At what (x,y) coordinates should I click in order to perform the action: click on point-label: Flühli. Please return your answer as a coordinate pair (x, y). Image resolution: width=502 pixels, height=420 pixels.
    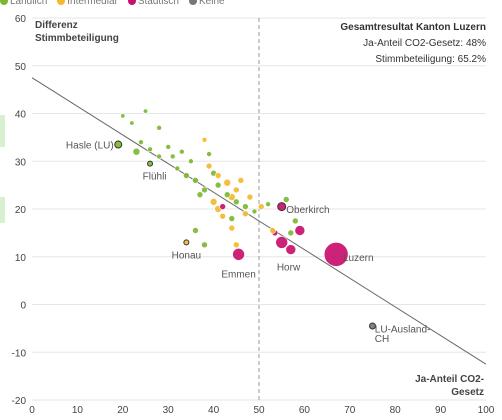
    Looking at the image, I should click on (155, 177).